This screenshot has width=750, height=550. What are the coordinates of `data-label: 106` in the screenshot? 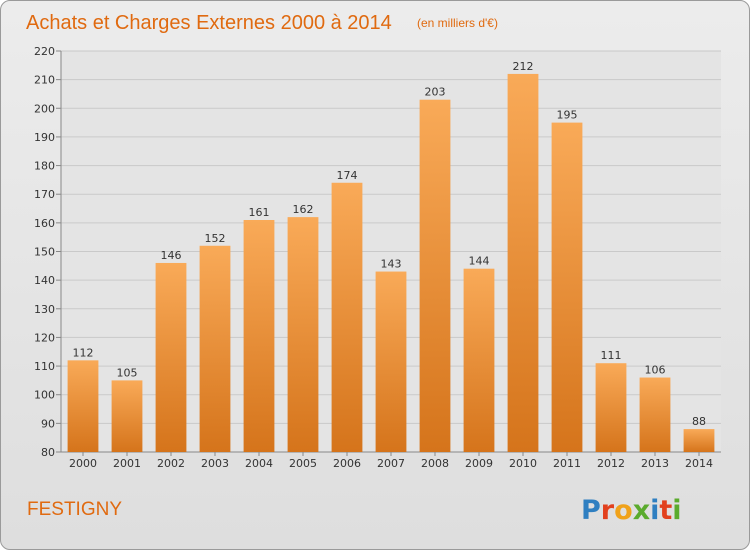 It's located at (655, 370).